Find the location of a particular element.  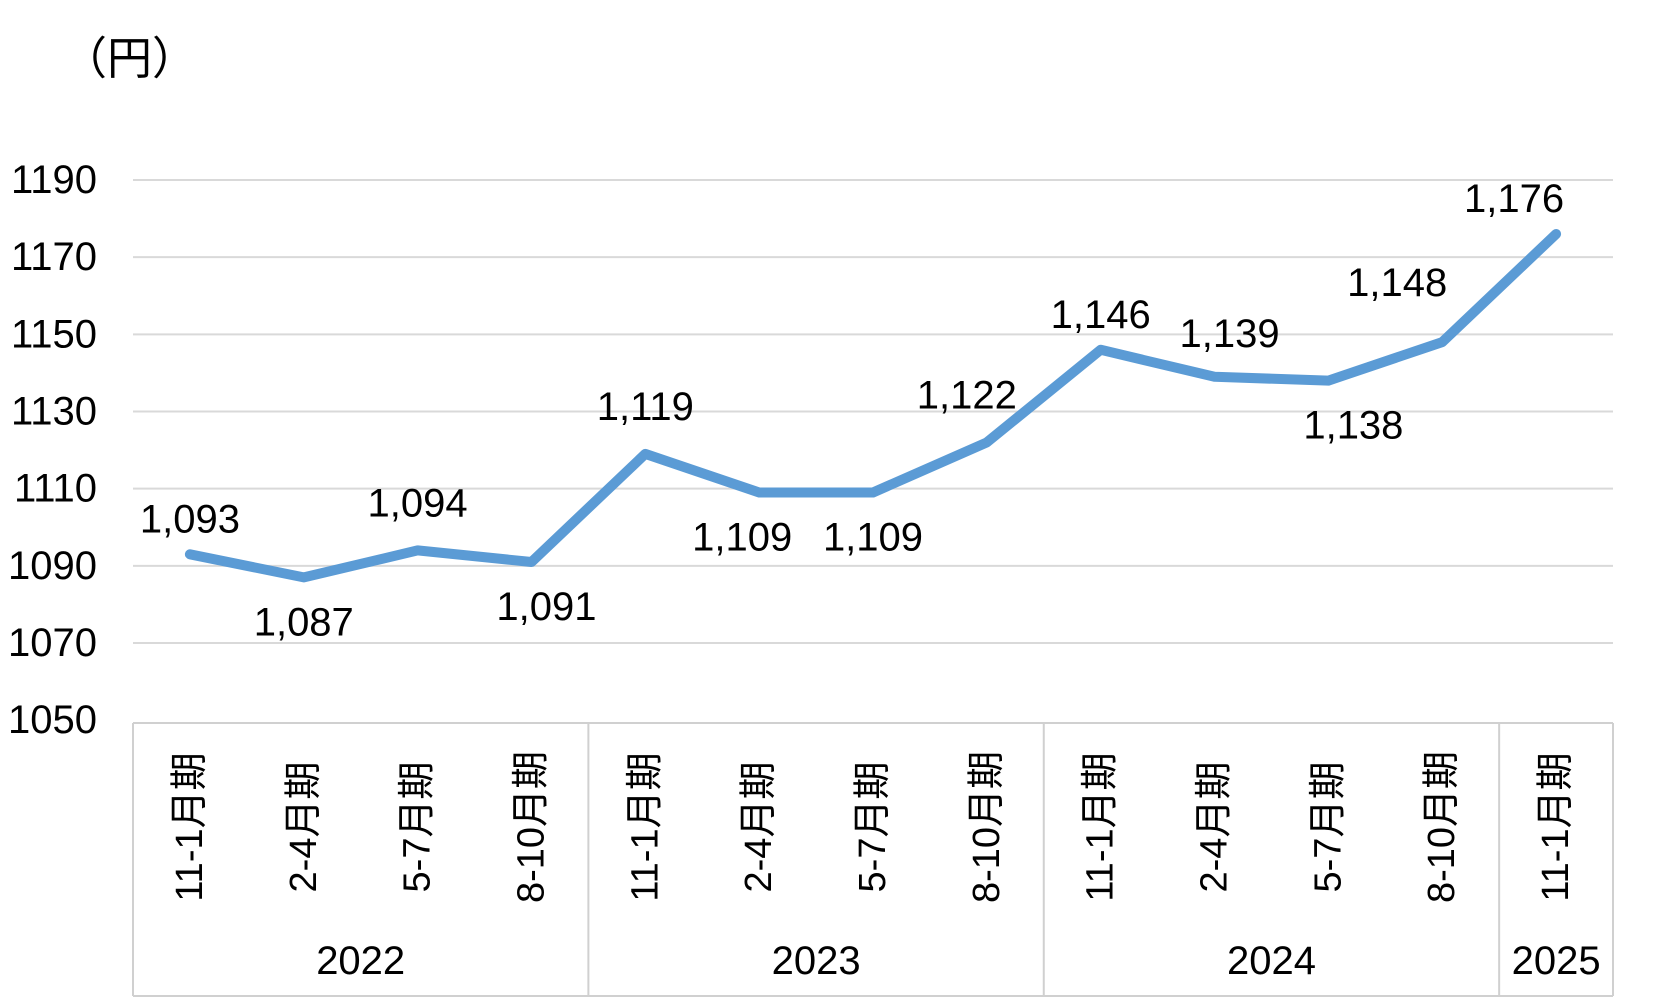

data-point-label: 1,148 is located at coordinates (1397, 283).